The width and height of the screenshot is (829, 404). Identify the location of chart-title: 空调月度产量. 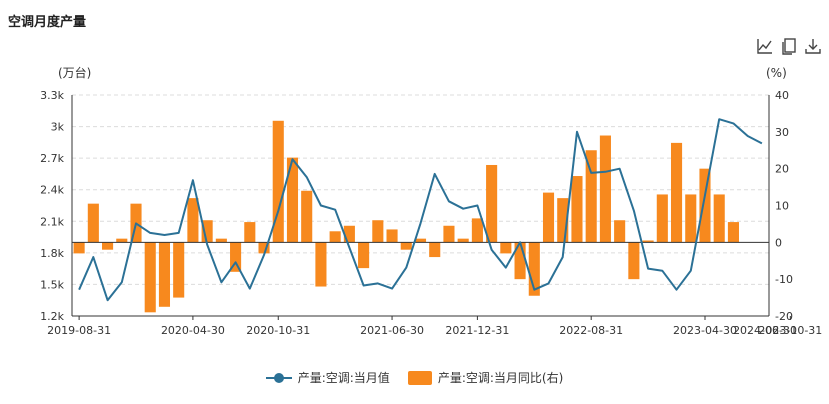
(47, 22).